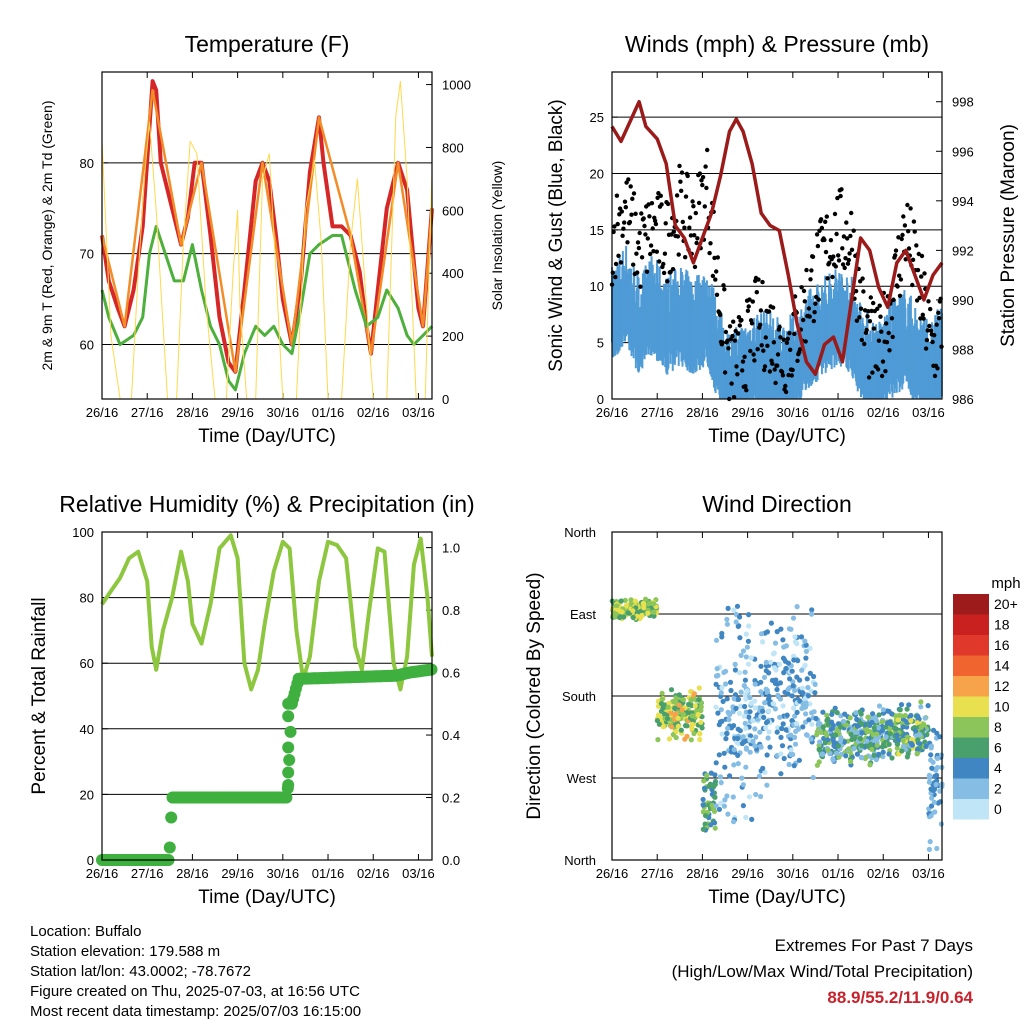 This screenshot has width=1024, height=1024. Describe the element at coordinates (1008, 235) in the screenshot. I see `winds-ylabel-right: Station Pressure (Maroon)` at that location.